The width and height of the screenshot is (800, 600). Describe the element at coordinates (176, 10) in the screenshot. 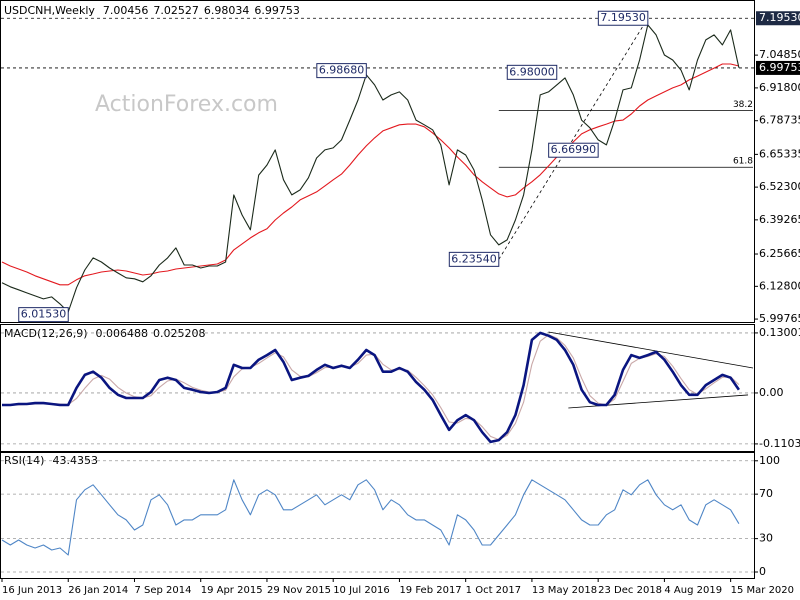

I see `header-value: 7.02527` at that location.